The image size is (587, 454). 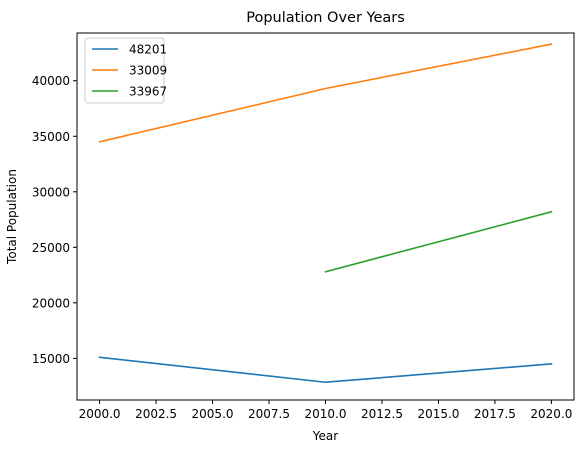 I want to click on y-tick-label: 35000, so click(x=51, y=137).